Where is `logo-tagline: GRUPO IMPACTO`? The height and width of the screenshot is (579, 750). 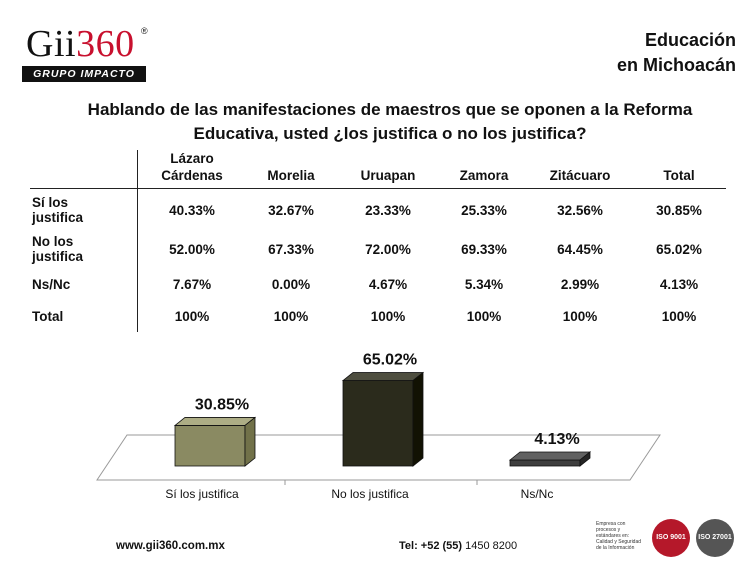
logo-tagline: GRUPO IMPACTO is located at coordinates (84, 74).